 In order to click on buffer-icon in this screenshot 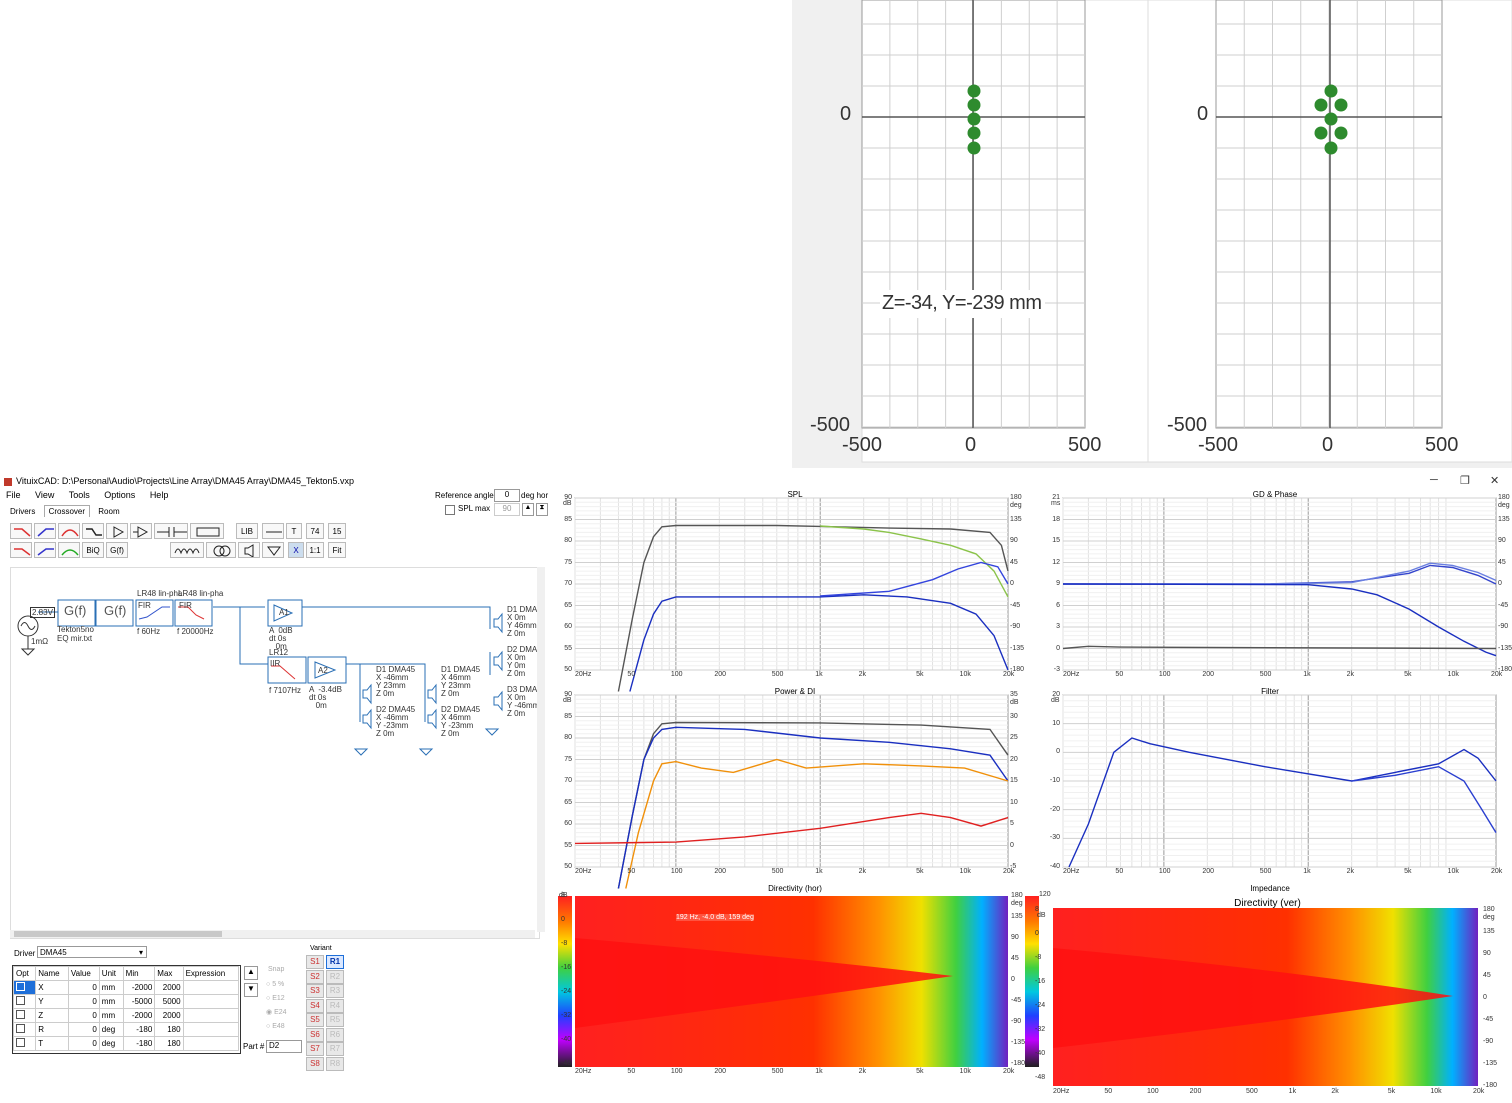, I will do `click(117, 531)`.